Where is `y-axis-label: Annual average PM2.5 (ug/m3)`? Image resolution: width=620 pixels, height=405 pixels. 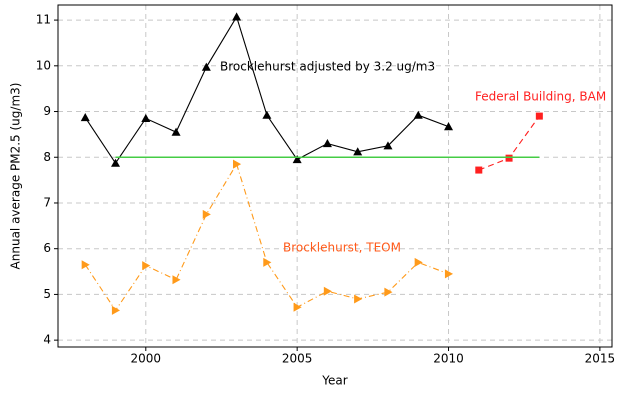
y-axis-label: Annual average PM2.5 (ug/m3) is located at coordinates (16, 176).